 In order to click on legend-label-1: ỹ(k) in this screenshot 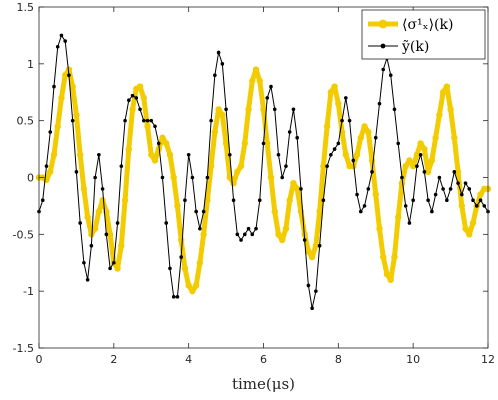, I will do `click(415, 47)`.